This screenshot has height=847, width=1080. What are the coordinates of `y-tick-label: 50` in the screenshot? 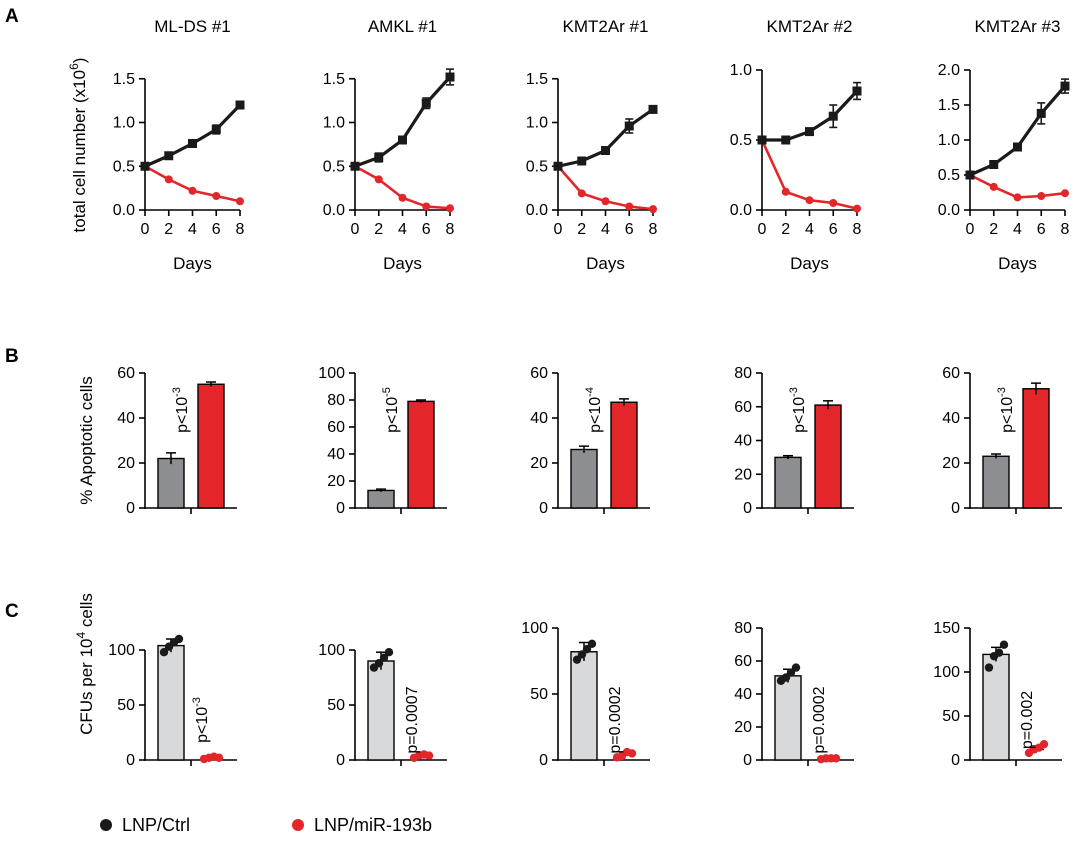 It's located at (539, 694).